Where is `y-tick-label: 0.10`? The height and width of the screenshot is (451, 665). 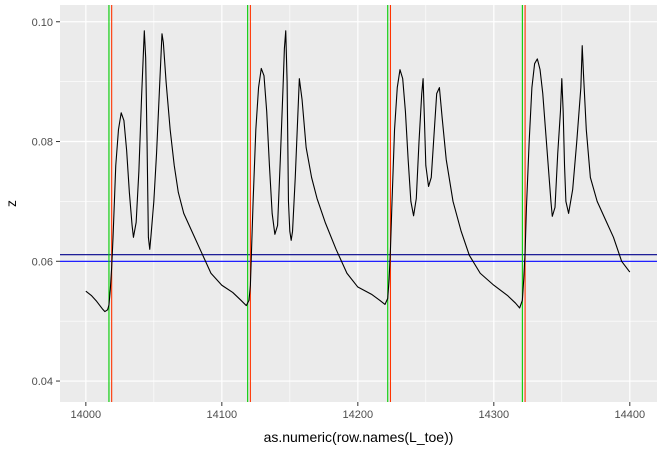 y-tick-label: 0.10 is located at coordinates (42, 23).